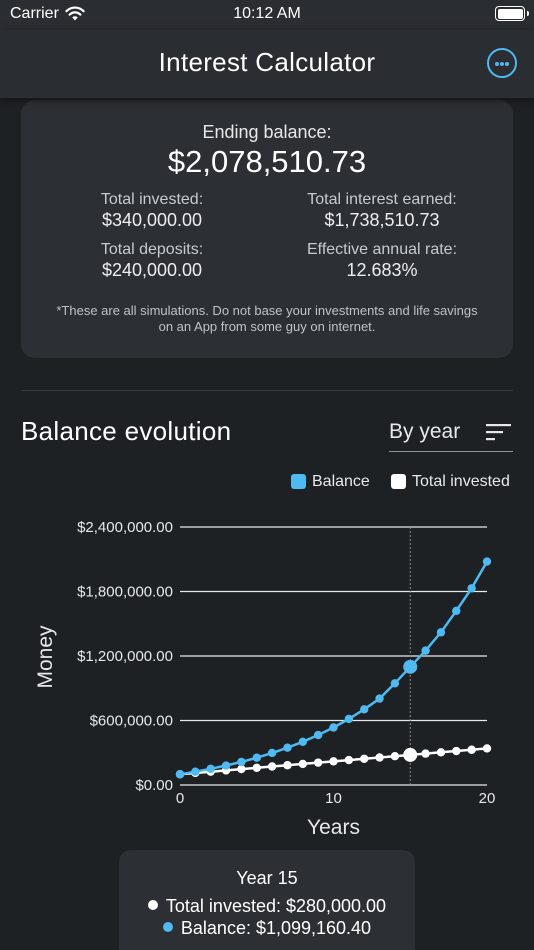  I want to click on ending-balance-value: $2,078,510.73, so click(267, 161).